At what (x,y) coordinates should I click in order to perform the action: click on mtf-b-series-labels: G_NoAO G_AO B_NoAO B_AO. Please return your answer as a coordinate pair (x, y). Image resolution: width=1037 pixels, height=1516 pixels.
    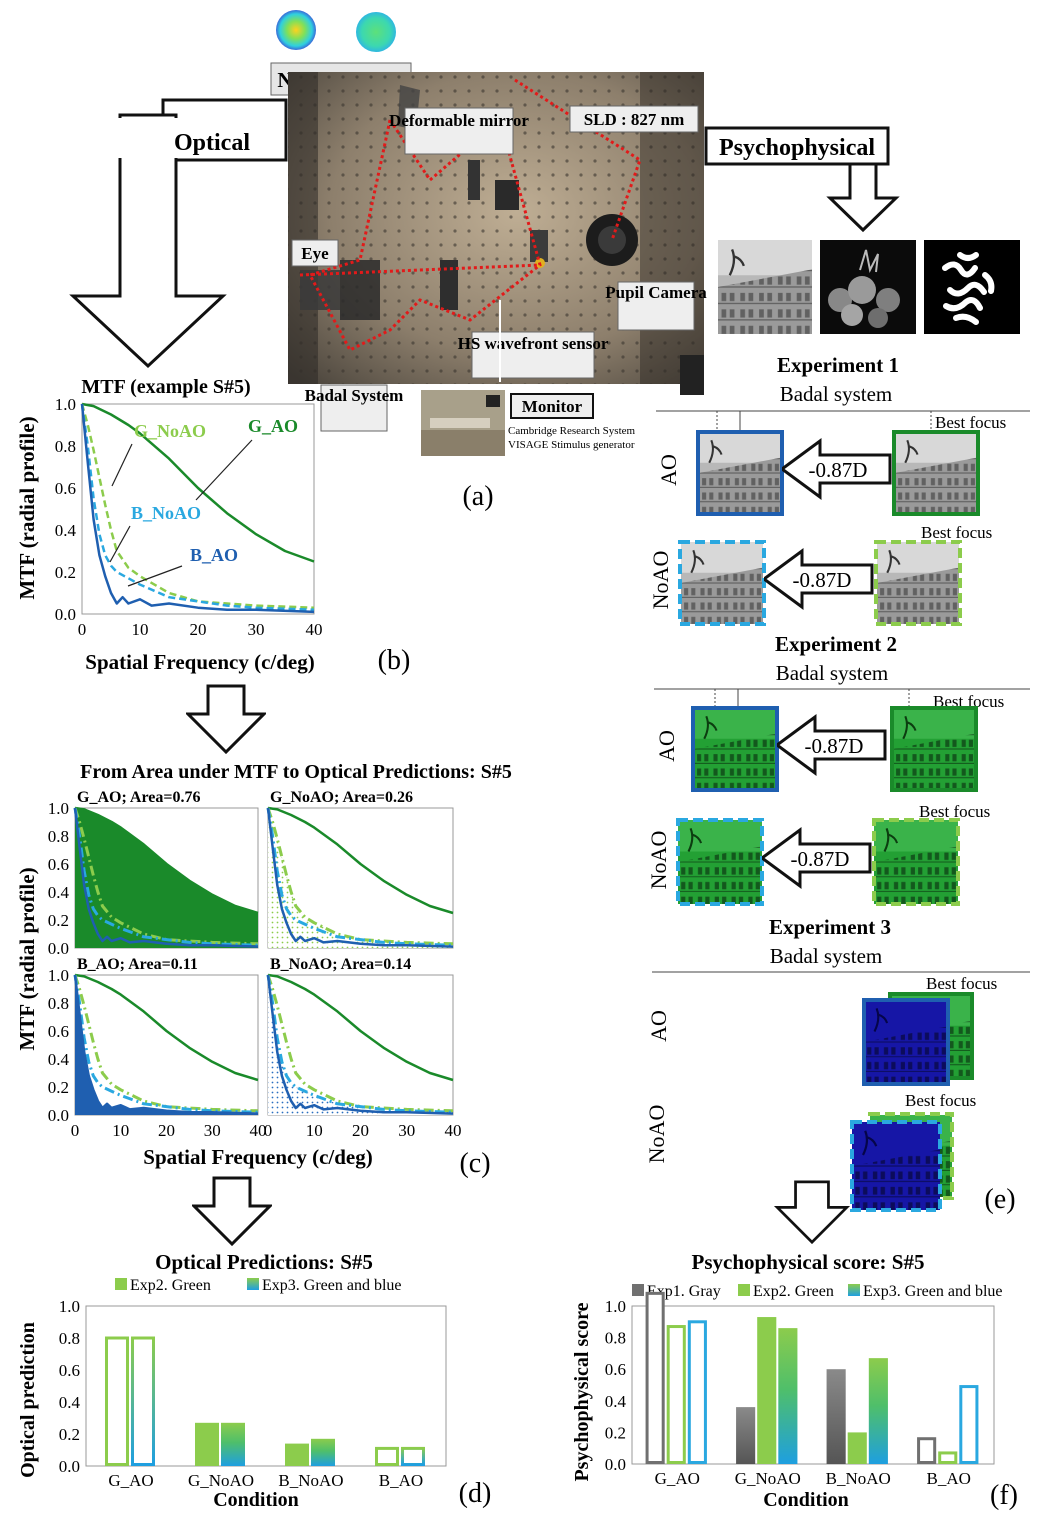
    Looking at the image, I should click on (203, 501).